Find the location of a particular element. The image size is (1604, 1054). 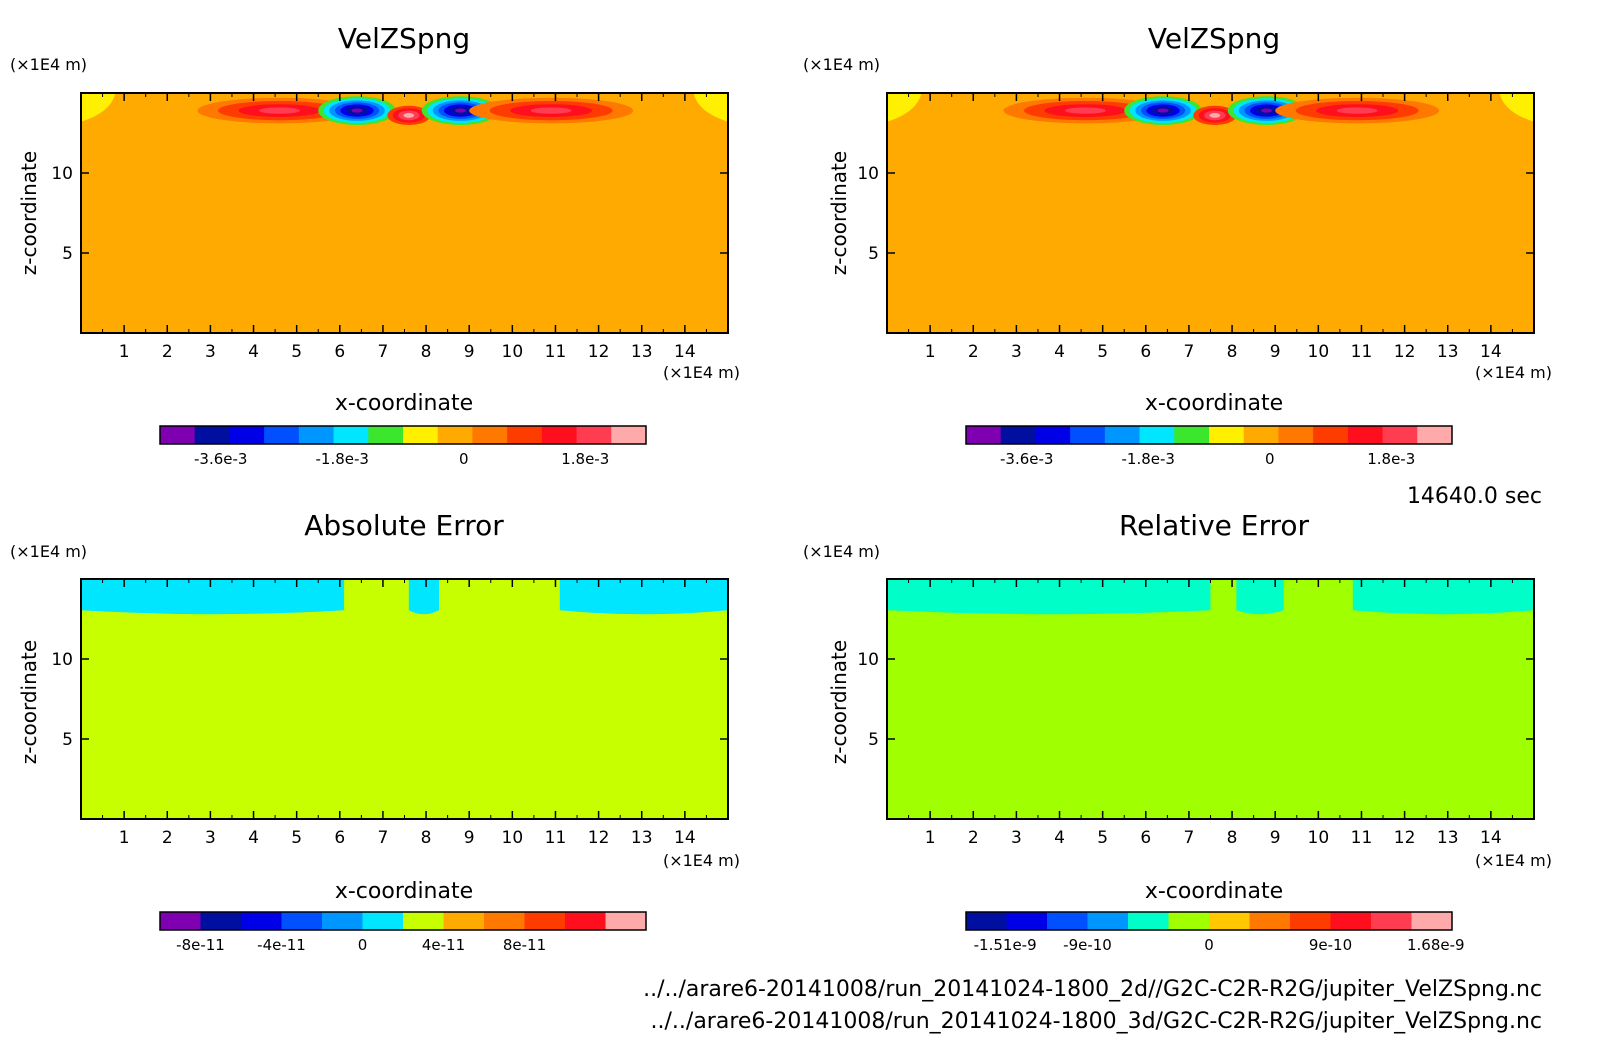

colorbar-tick-label: -3.6e-3 is located at coordinates (220, 459).